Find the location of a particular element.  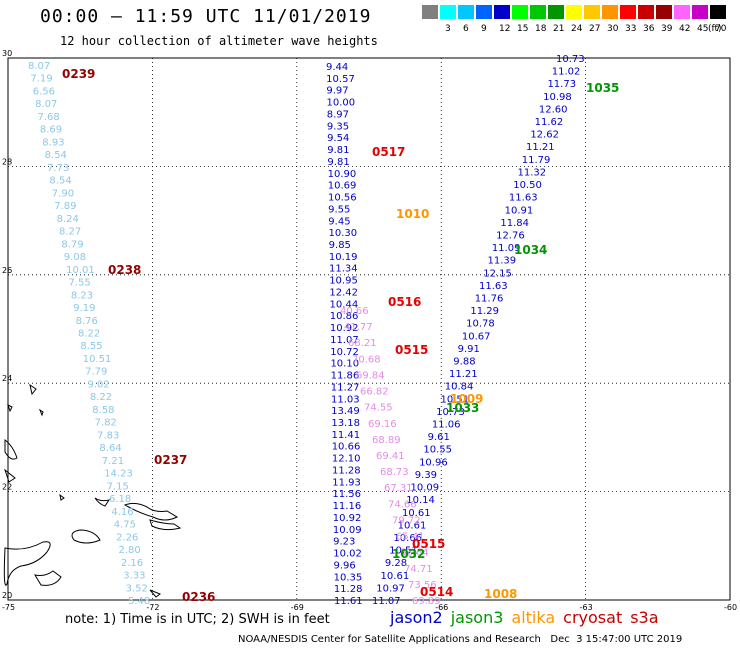

wave-height-value: 10.72 is located at coordinates (344, 352).